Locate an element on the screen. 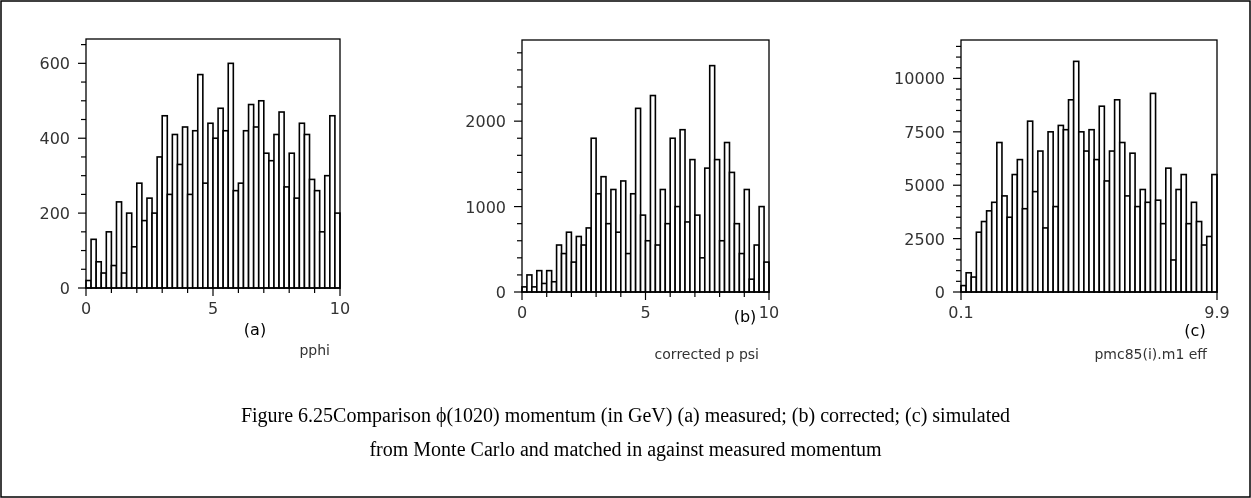 This screenshot has width=1251, height=498. y-tick-label: 200 is located at coordinates (54, 214).